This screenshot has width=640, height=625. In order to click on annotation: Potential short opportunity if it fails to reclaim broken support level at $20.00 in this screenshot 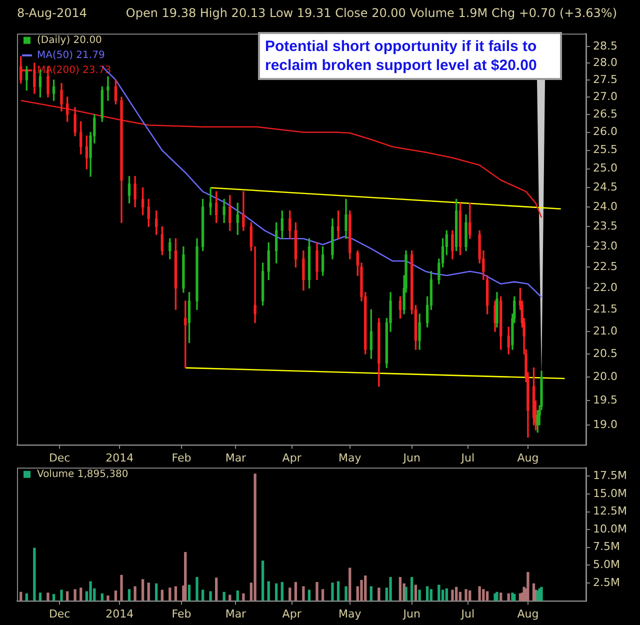, I will do `click(410, 56)`.